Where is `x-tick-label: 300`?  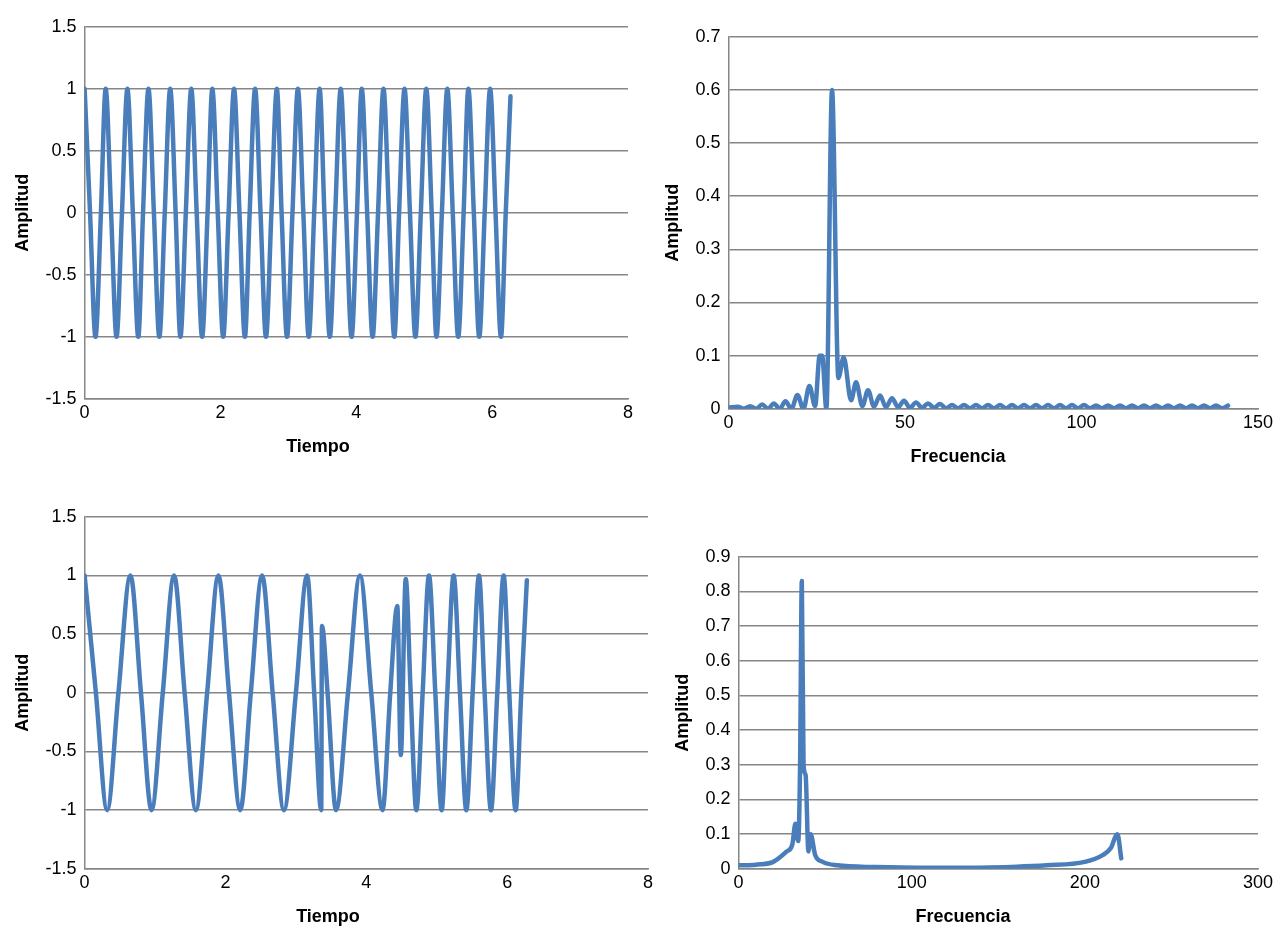 x-tick-label: 300 is located at coordinates (1258, 881).